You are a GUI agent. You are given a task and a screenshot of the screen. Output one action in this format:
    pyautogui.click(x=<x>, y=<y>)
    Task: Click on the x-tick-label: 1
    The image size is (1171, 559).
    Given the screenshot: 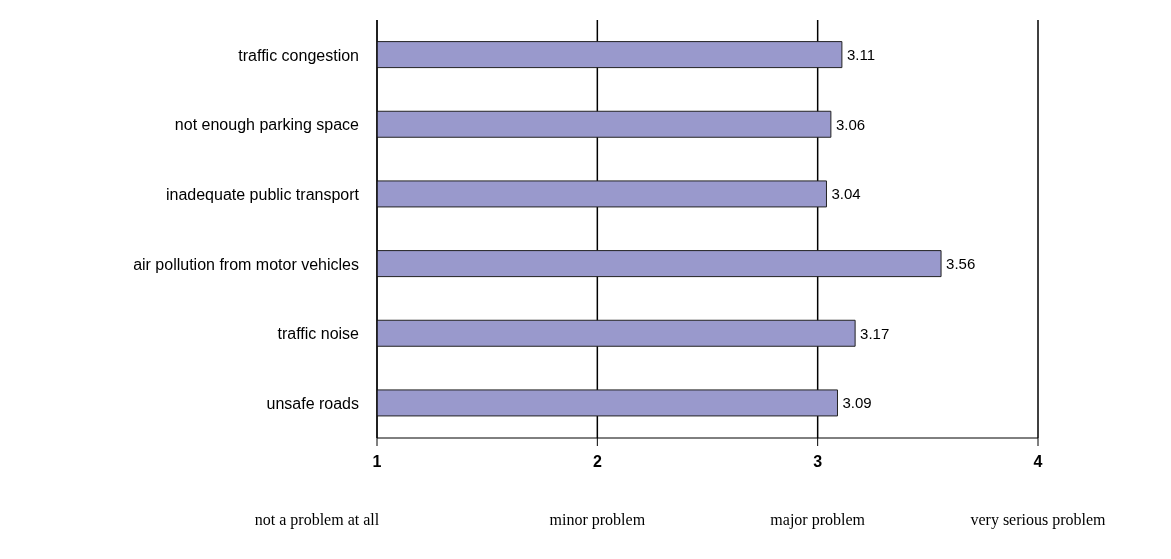 What is the action you would take?
    pyautogui.click(x=377, y=462)
    